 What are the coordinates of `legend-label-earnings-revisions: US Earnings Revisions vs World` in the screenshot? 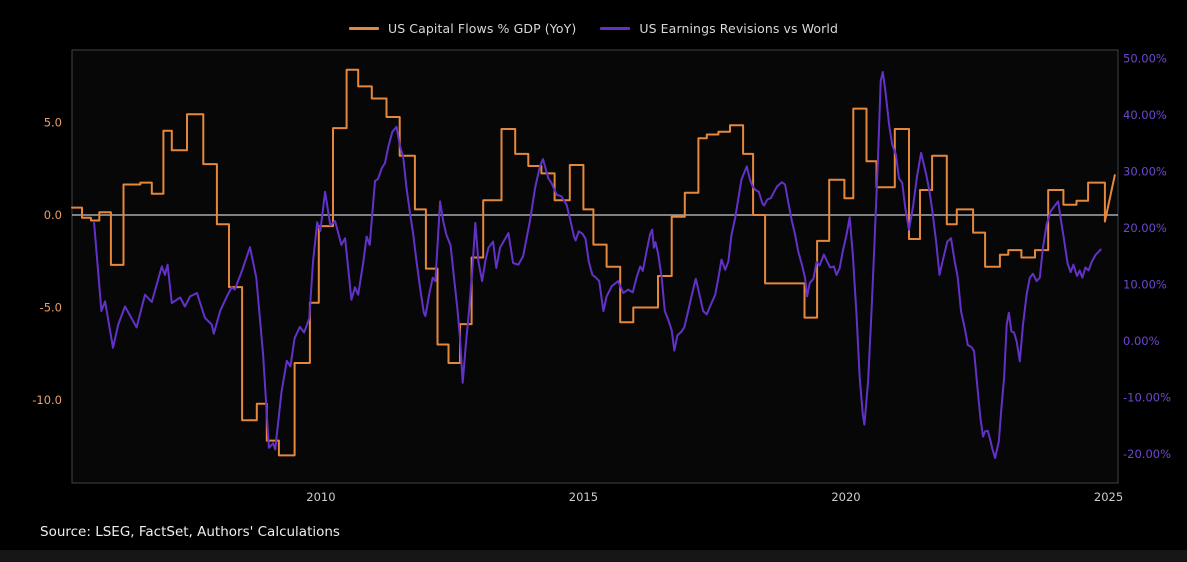 It's located at (739, 28).